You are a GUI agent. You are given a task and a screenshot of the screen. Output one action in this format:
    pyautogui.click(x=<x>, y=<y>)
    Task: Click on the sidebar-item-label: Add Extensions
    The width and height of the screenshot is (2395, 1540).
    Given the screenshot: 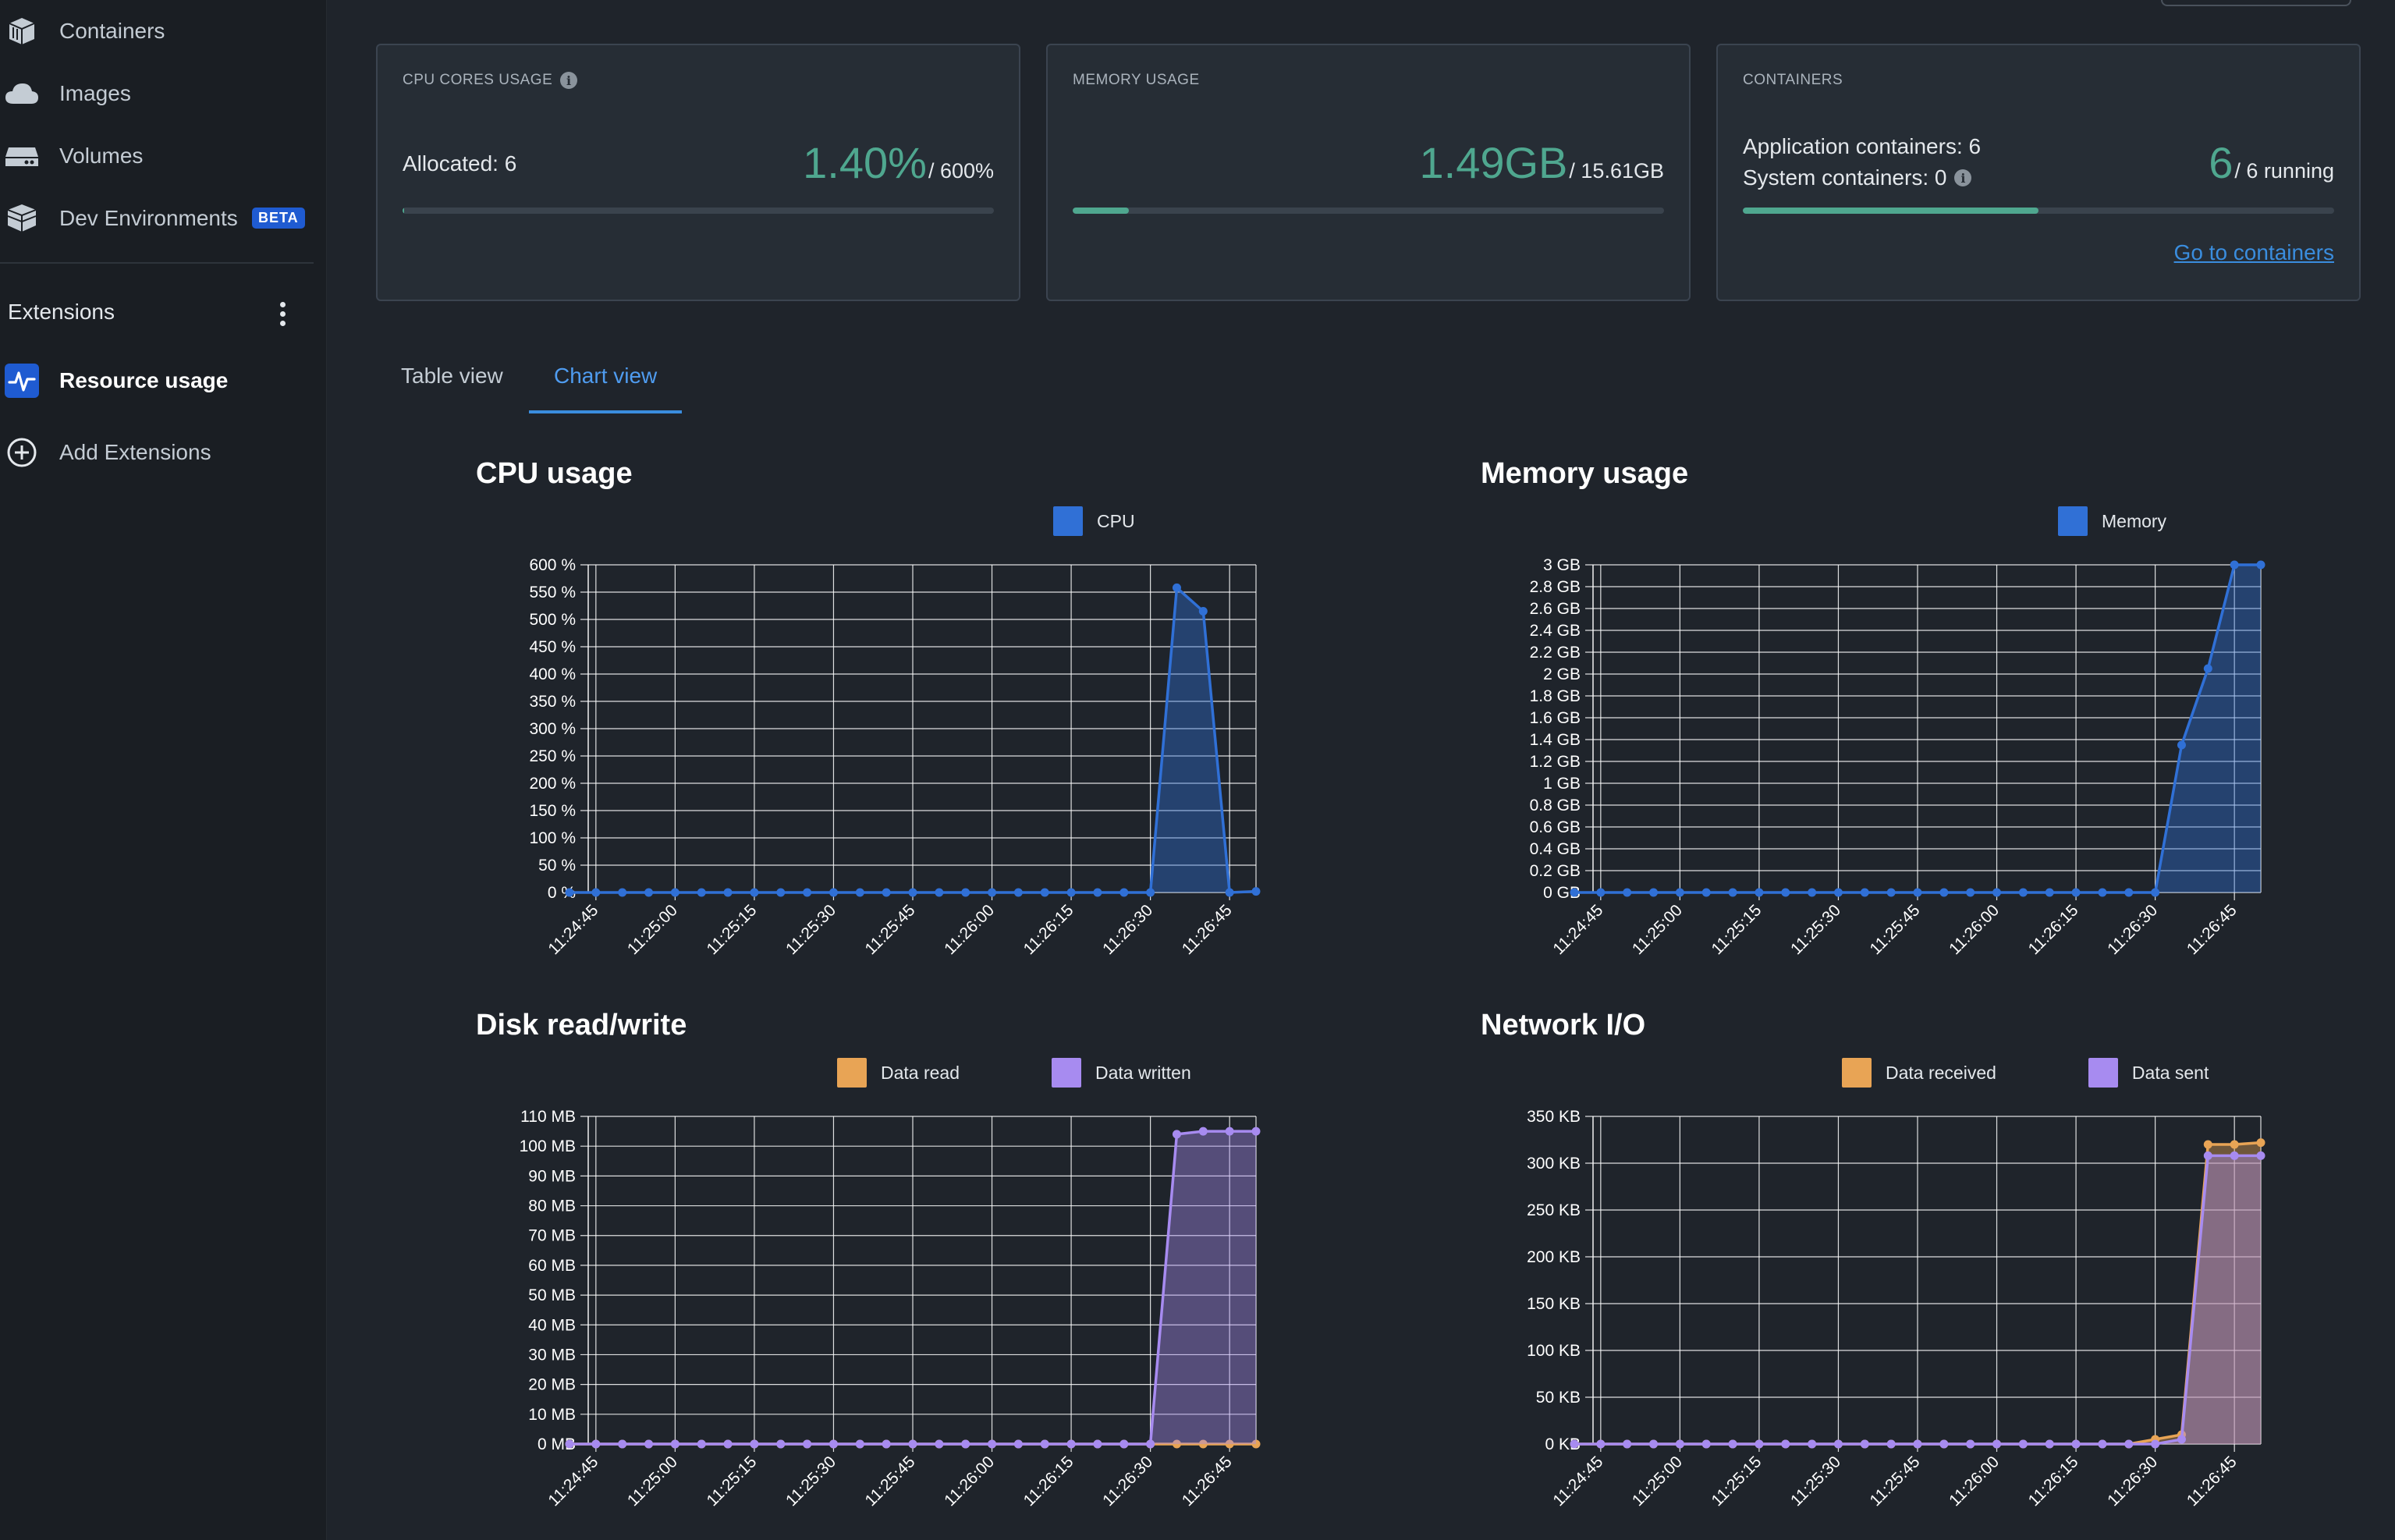 What is the action you would take?
    pyautogui.click(x=135, y=452)
    